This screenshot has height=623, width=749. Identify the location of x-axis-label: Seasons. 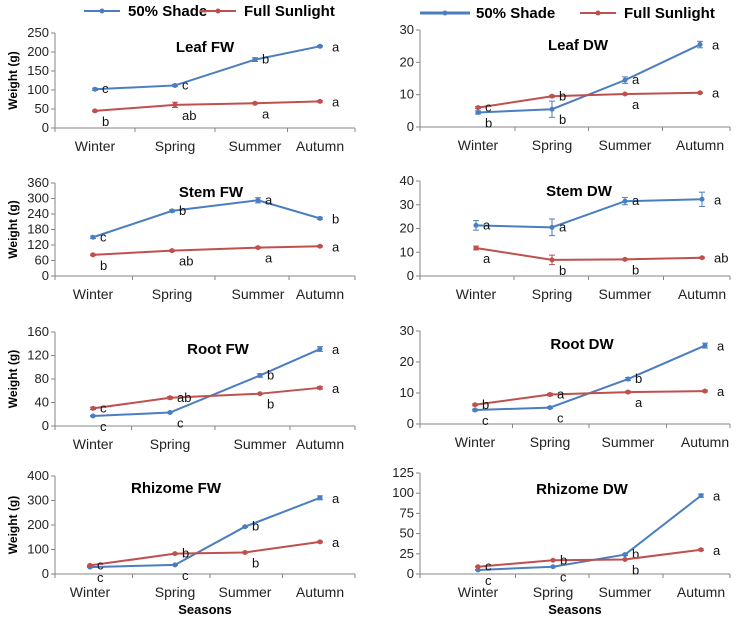
(204, 609).